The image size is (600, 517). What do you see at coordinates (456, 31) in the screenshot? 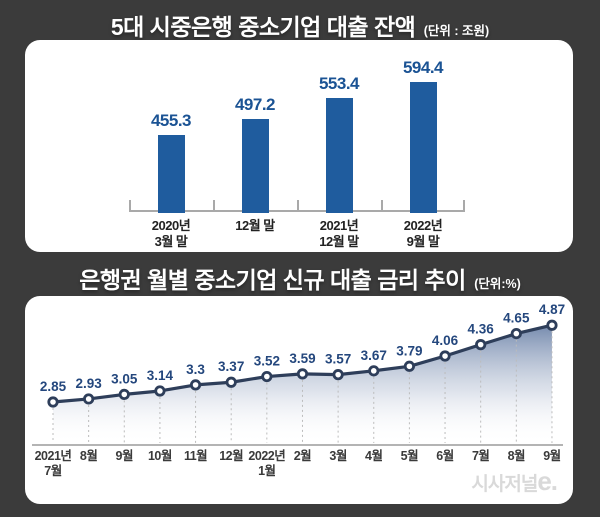
I see `bar-chart-unit-label: (단위 : 조원)` at bounding box center [456, 31].